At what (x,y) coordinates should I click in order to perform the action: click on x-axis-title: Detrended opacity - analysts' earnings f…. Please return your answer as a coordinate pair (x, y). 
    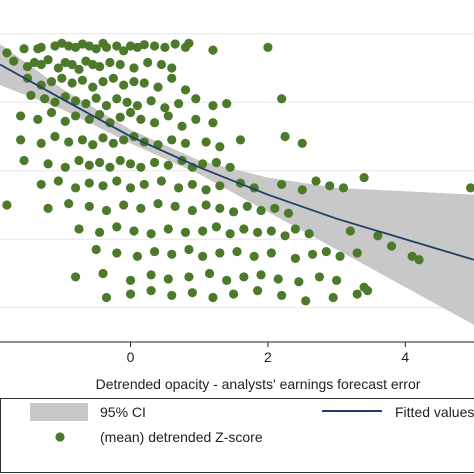
    Looking at the image, I should click on (258, 384).